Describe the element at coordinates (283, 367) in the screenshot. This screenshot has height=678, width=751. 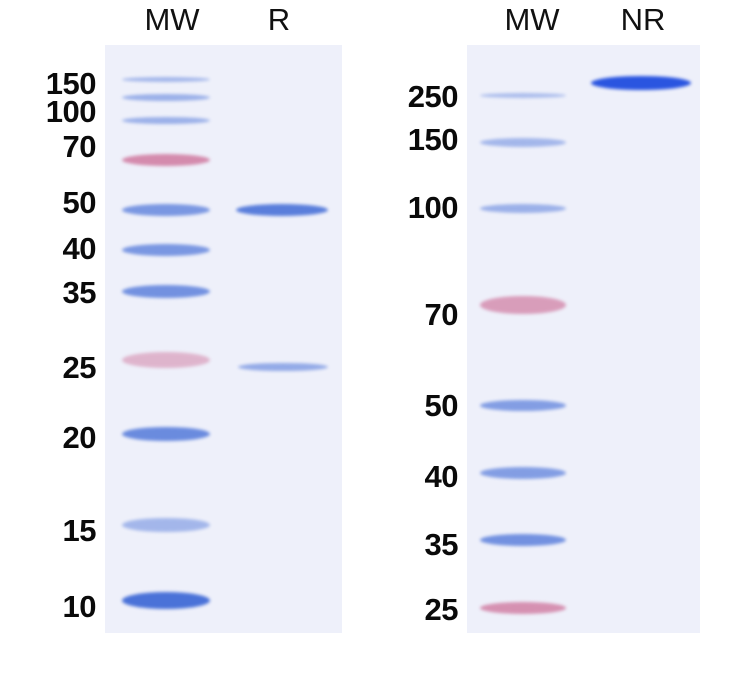
I see `sample-band-light-chain` at that location.